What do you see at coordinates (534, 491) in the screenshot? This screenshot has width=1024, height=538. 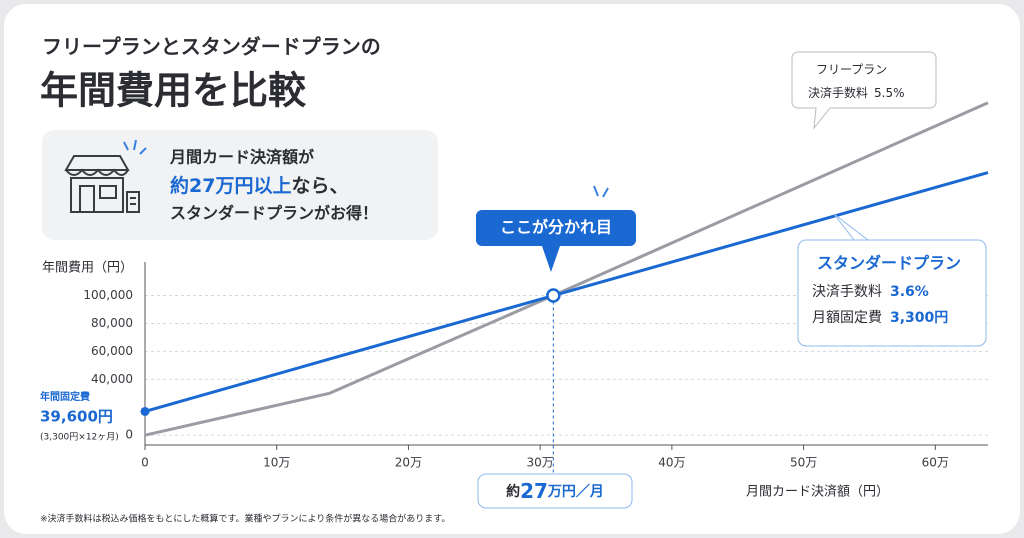 I see `number: 27` at bounding box center [534, 491].